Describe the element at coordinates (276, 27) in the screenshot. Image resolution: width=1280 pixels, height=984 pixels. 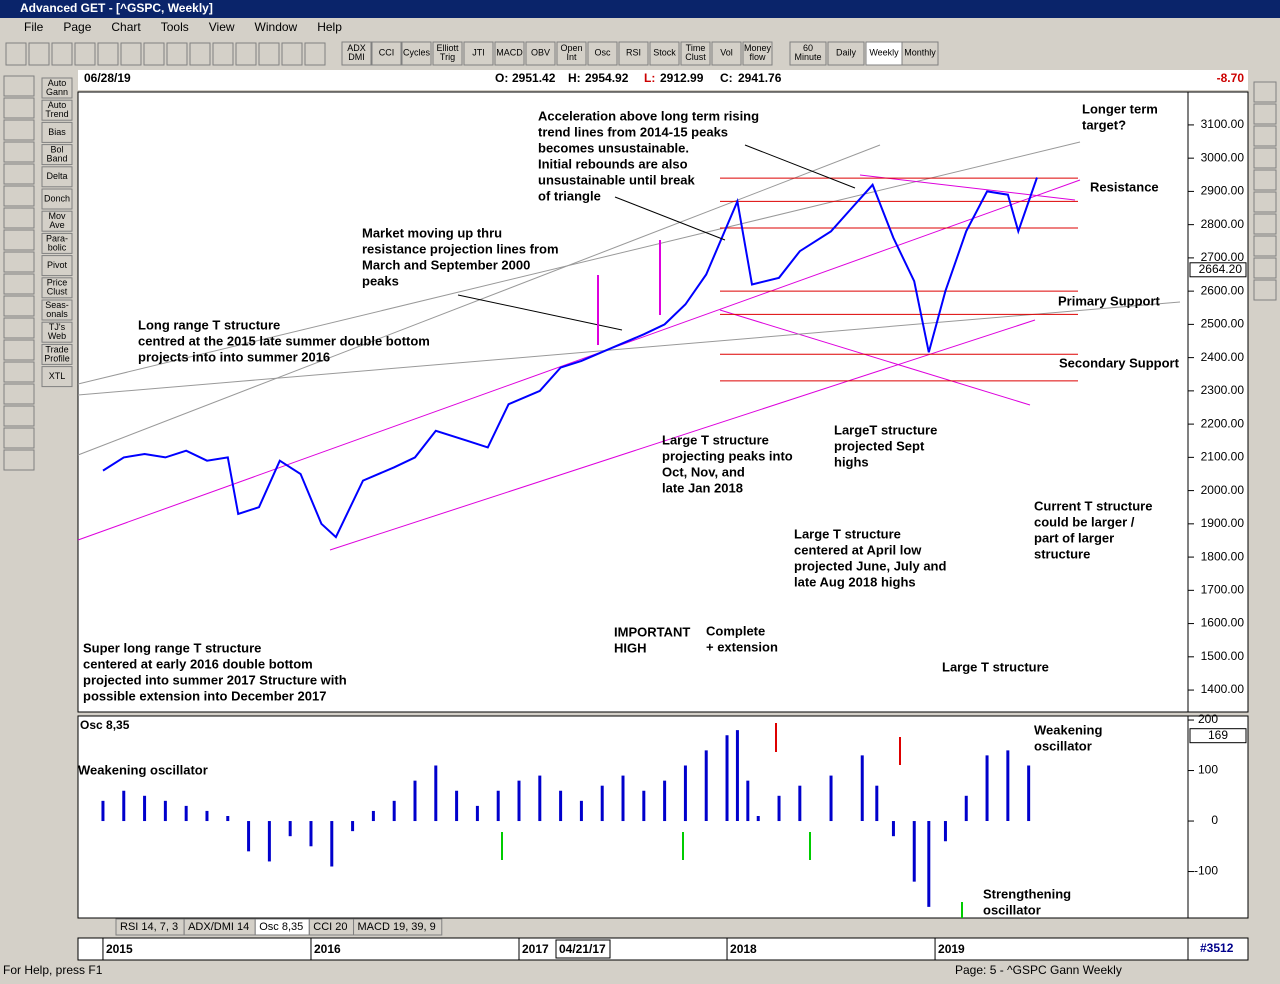
I see `menu-item: Window` at that location.